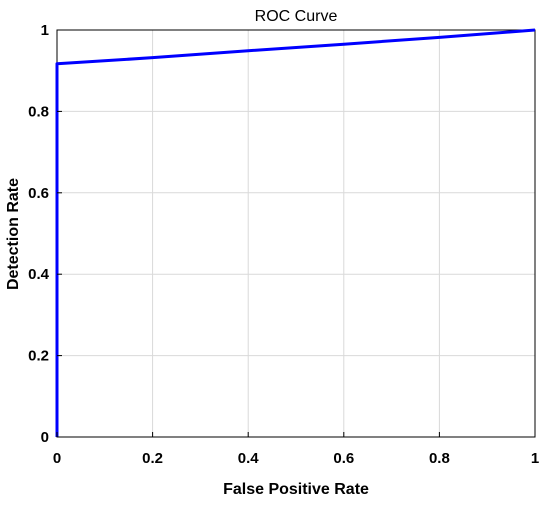 The image size is (550, 505). I want to click on y-tick-label: 0.4, so click(39, 274).